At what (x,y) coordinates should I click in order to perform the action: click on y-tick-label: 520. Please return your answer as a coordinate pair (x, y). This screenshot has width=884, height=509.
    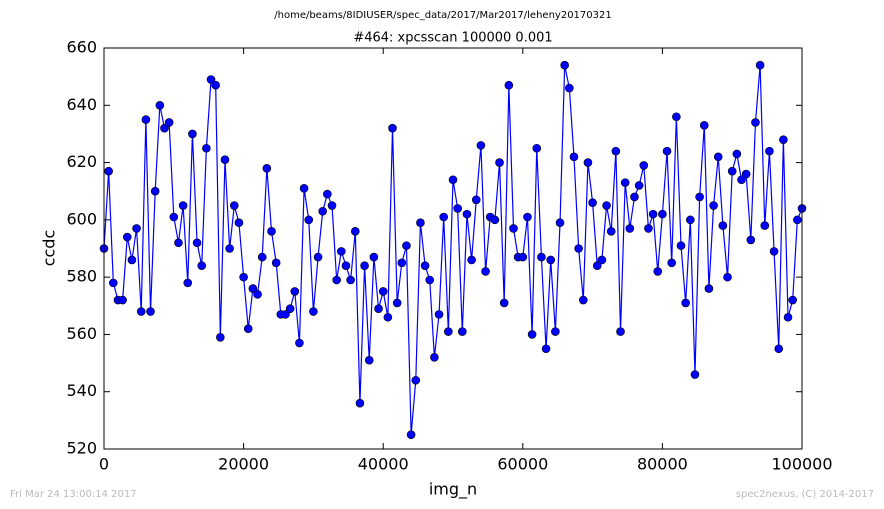
    Looking at the image, I should click on (81, 448).